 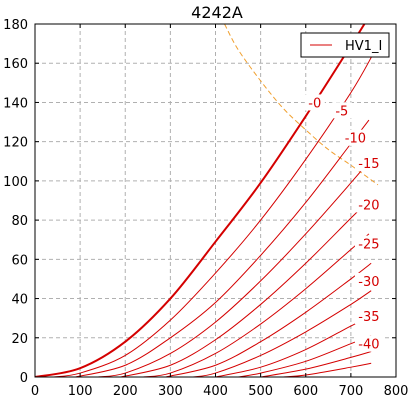 What do you see at coordinates (215, 391) in the screenshot?
I see `x-tick-label-400: 400` at bounding box center [215, 391].